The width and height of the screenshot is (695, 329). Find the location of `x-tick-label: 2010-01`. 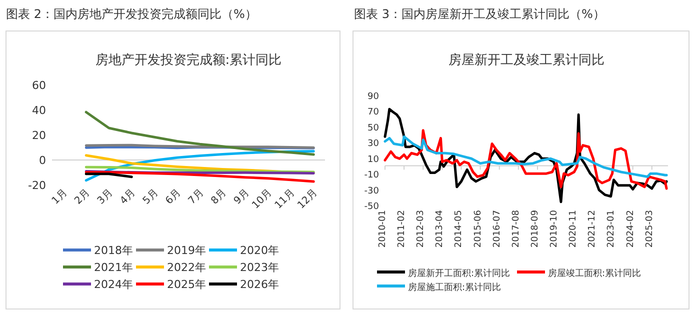

x-tick-label: 2010-01 is located at coordinates (383, 229).